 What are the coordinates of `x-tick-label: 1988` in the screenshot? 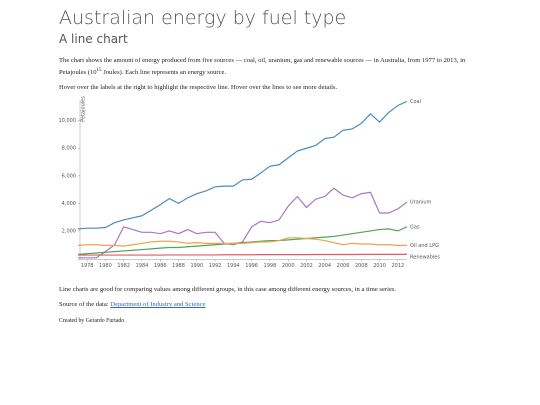 It's located at (178, 266).